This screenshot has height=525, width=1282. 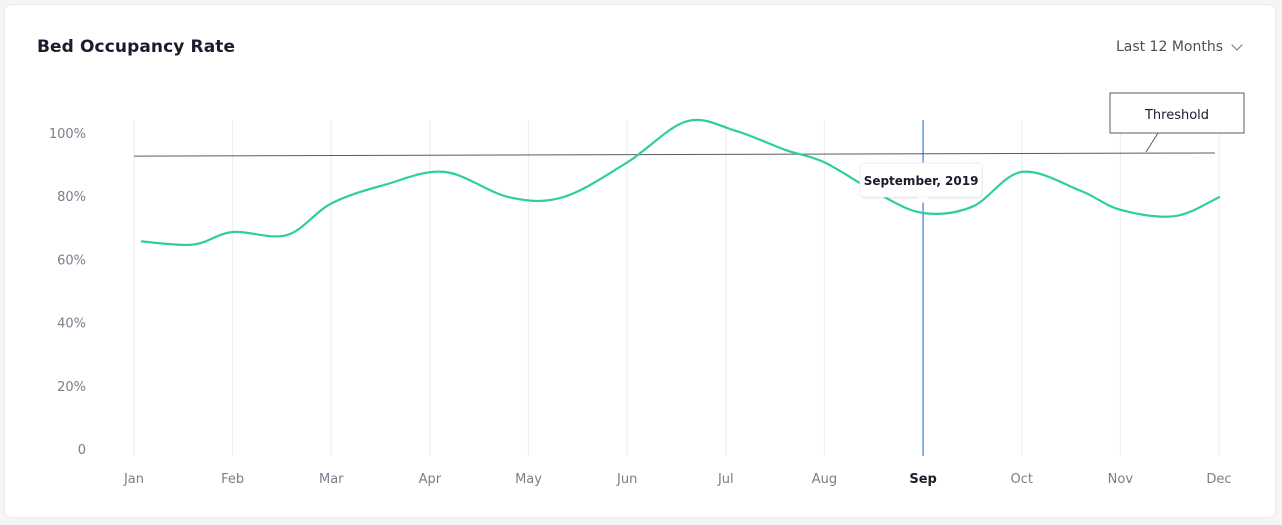 I want to click on x-tick-label-apr: Apr, so click(x=430, y=479).